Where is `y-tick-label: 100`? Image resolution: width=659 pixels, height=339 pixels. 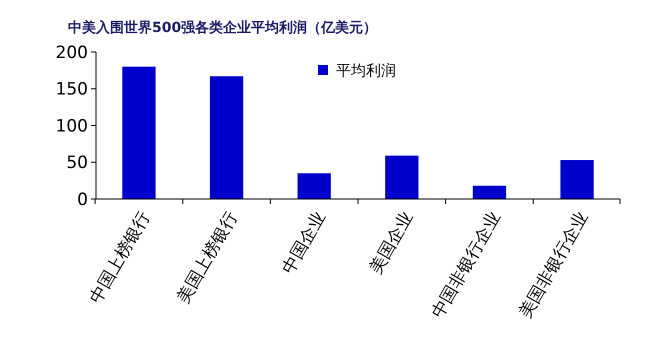
y-tick-label: 100 is located at coordinates (72, 126).